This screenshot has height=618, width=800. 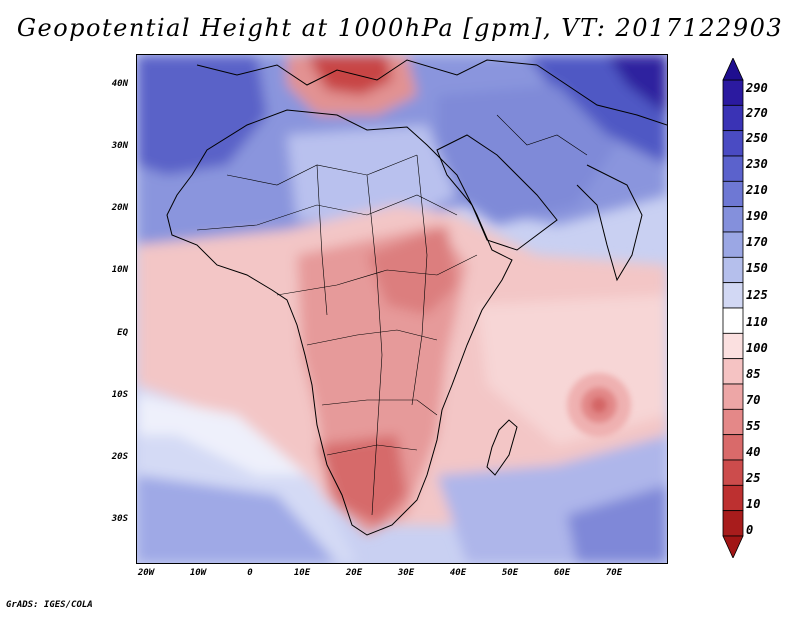 I want to click on colorbar-label-70: 70, so click(x=753, y=400).